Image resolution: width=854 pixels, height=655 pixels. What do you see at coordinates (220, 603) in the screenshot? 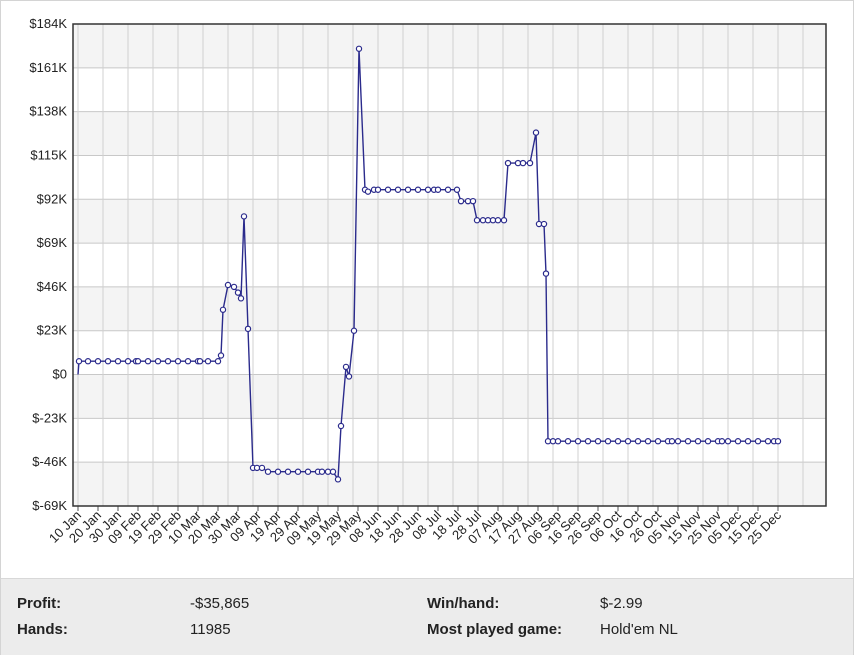
I see `profit-value: -$35,865` at bounding box center [220, 603].